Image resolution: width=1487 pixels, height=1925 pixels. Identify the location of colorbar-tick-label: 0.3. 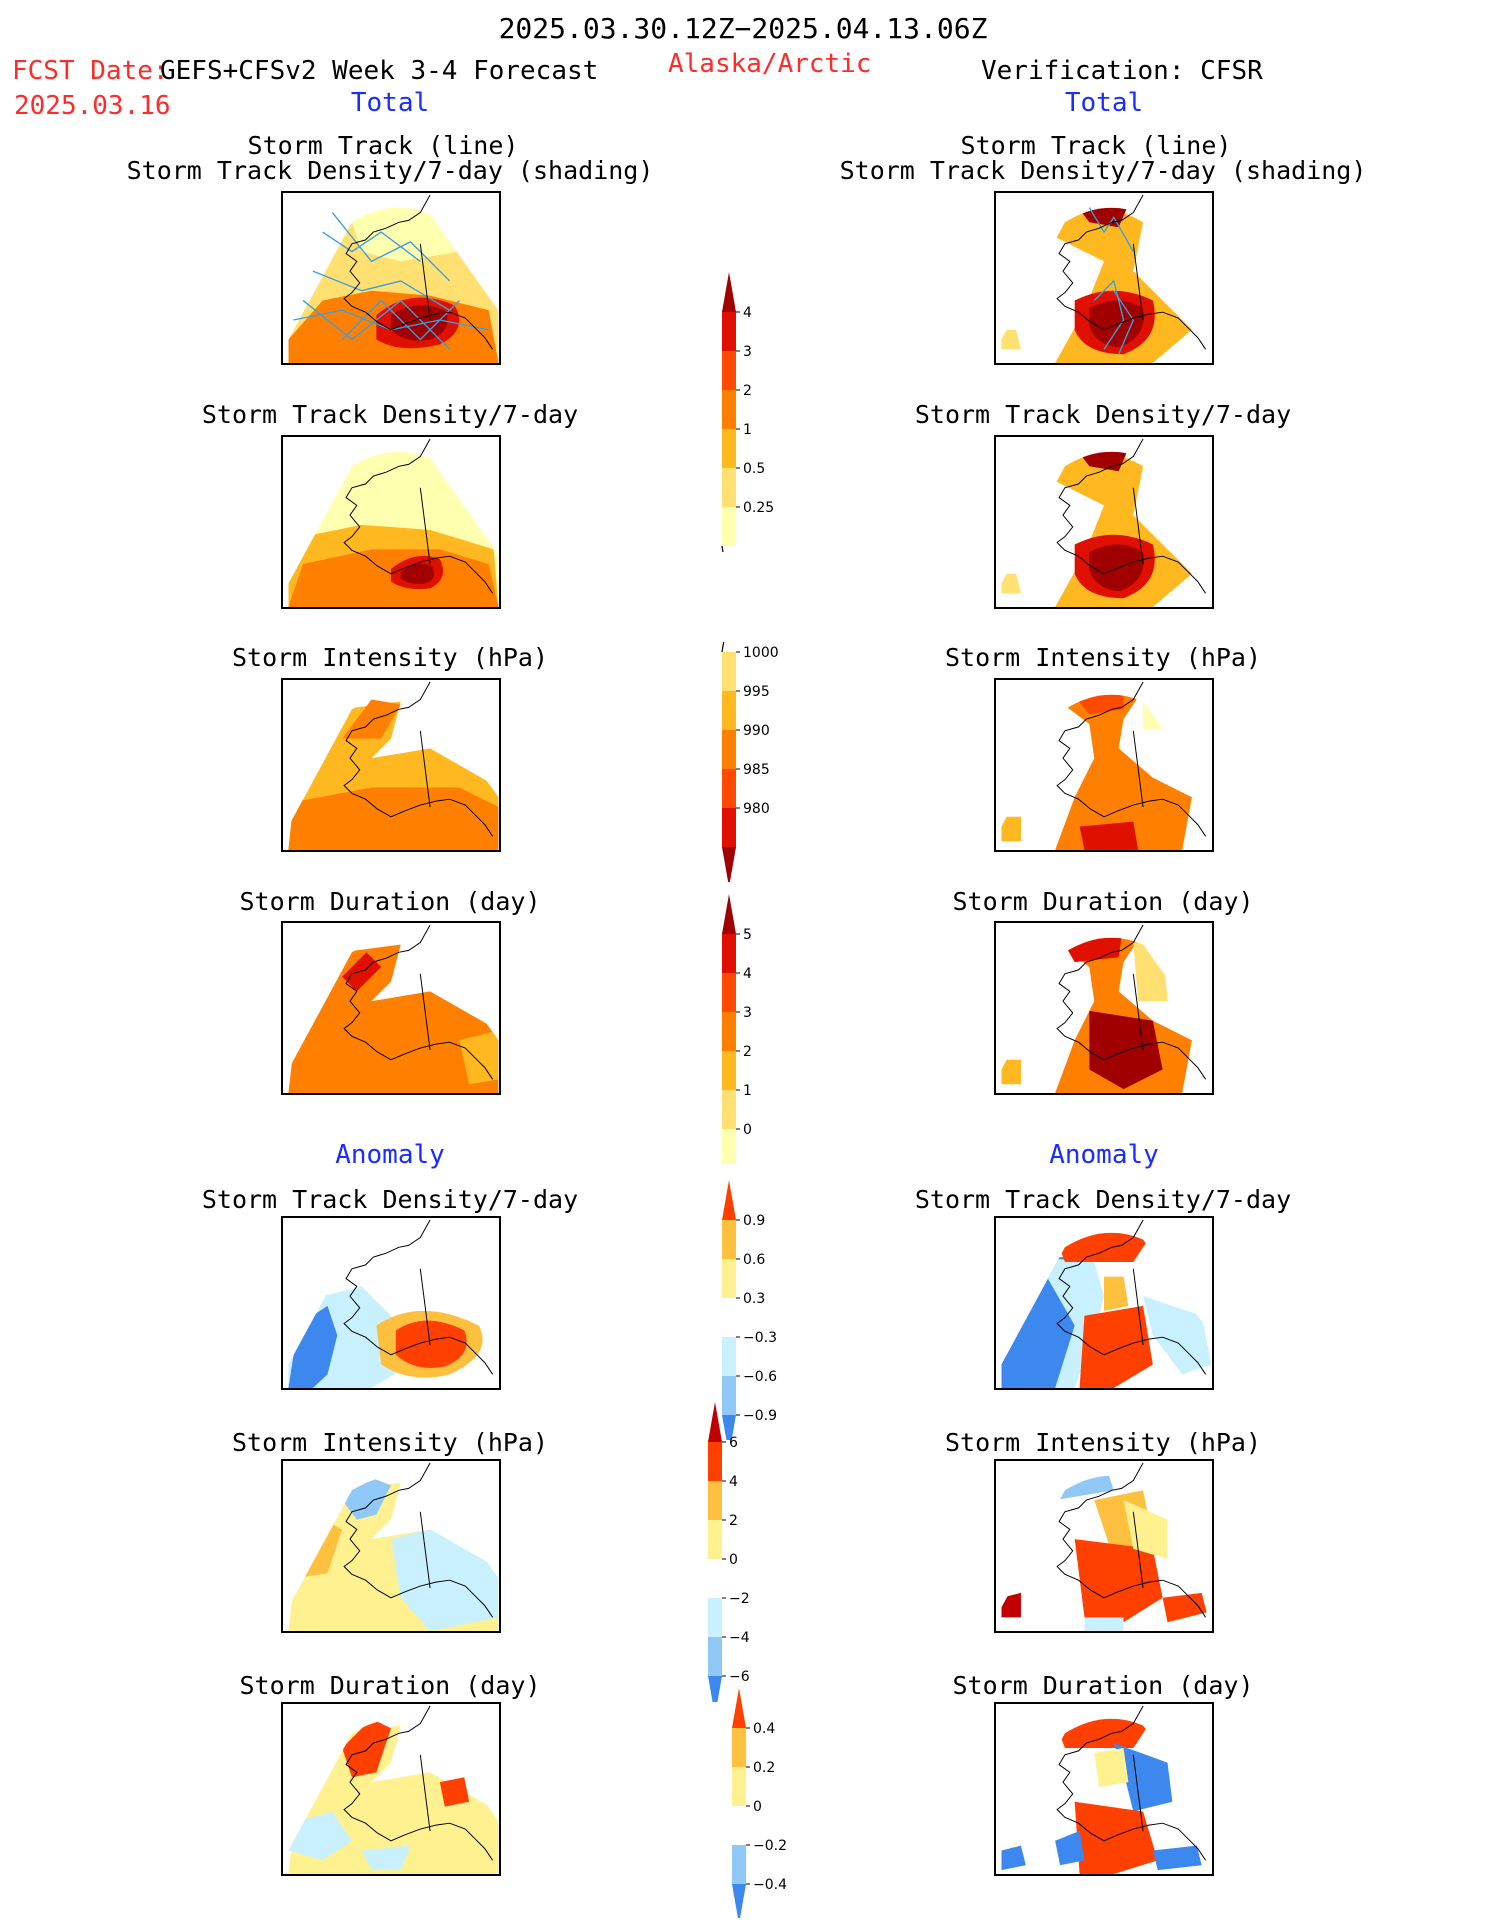
(754, 1299).